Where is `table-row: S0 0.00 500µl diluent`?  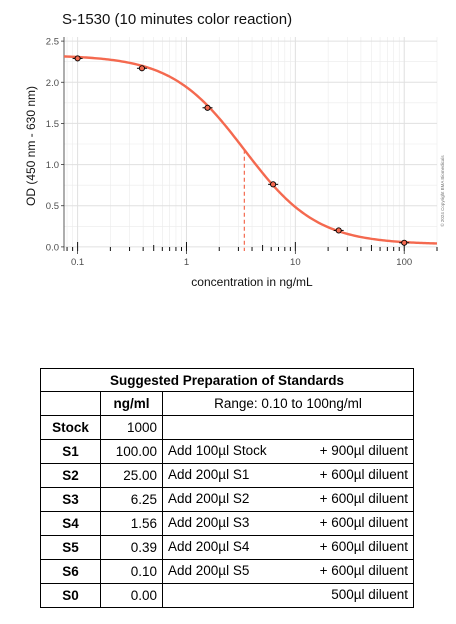
table-row: S0 0.00 500µl diluent is located at coordinates (227, 595).